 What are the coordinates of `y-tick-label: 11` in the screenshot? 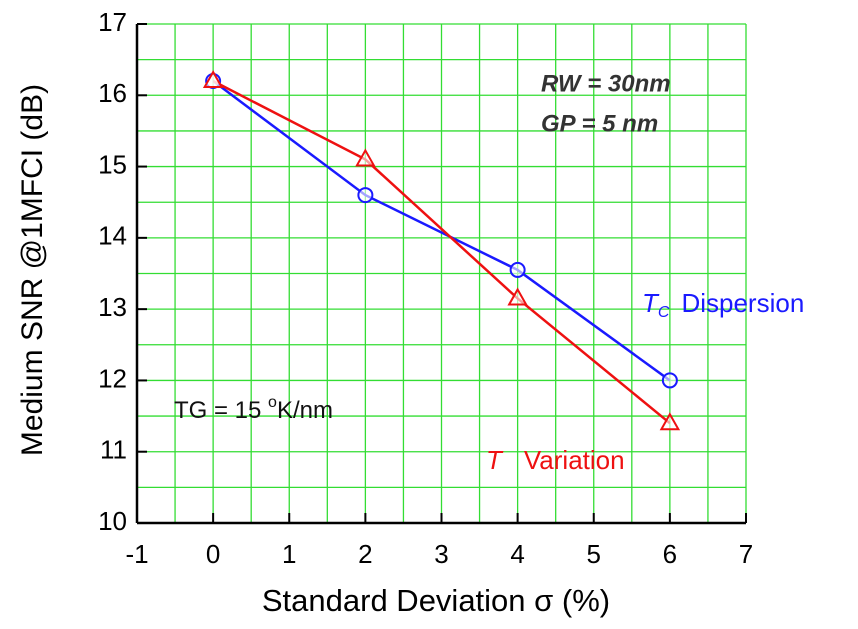 It's located at (113, 450).